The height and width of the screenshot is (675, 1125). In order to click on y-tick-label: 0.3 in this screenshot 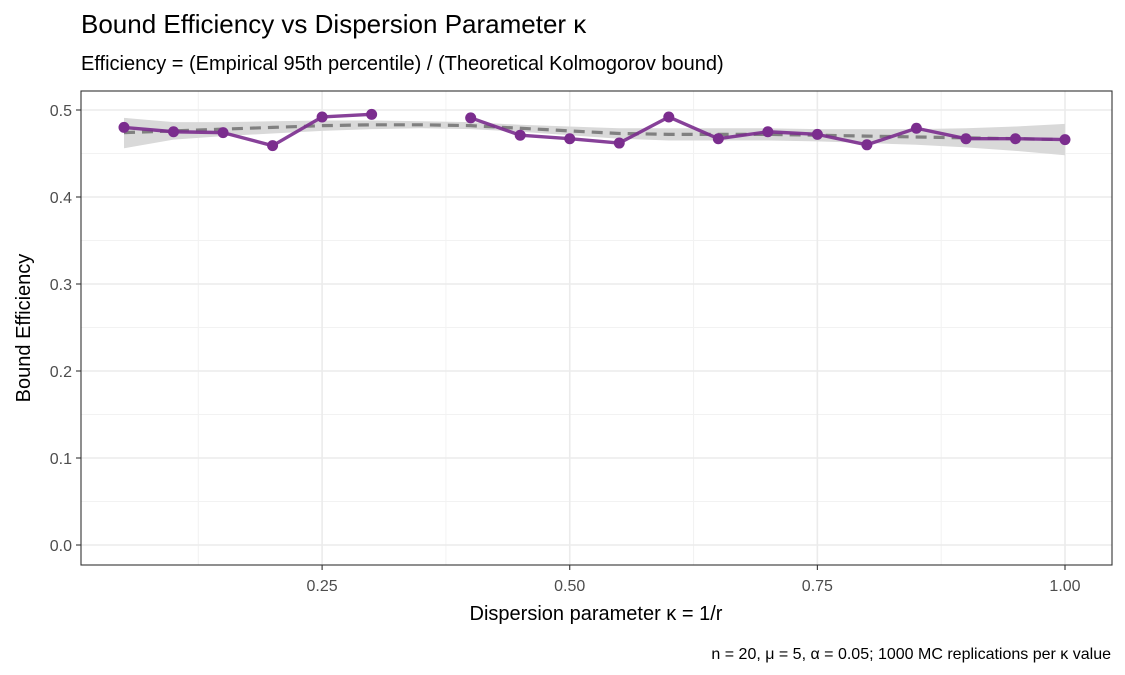, I will do `click(61, 285)`.